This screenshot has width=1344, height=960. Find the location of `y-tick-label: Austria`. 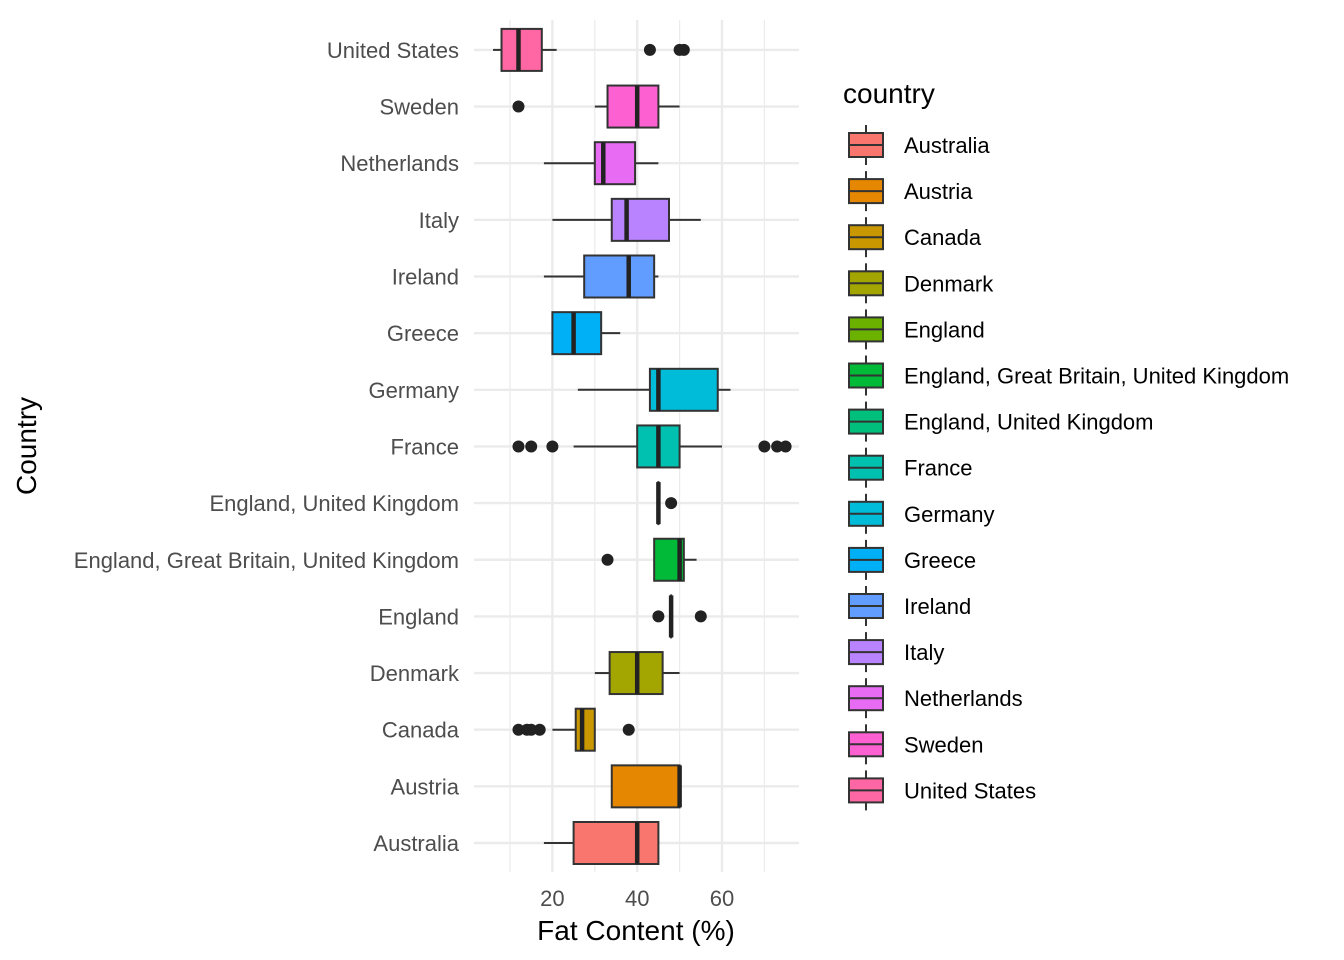

y-tick-label: Austria is located at coordinates (425, 786).